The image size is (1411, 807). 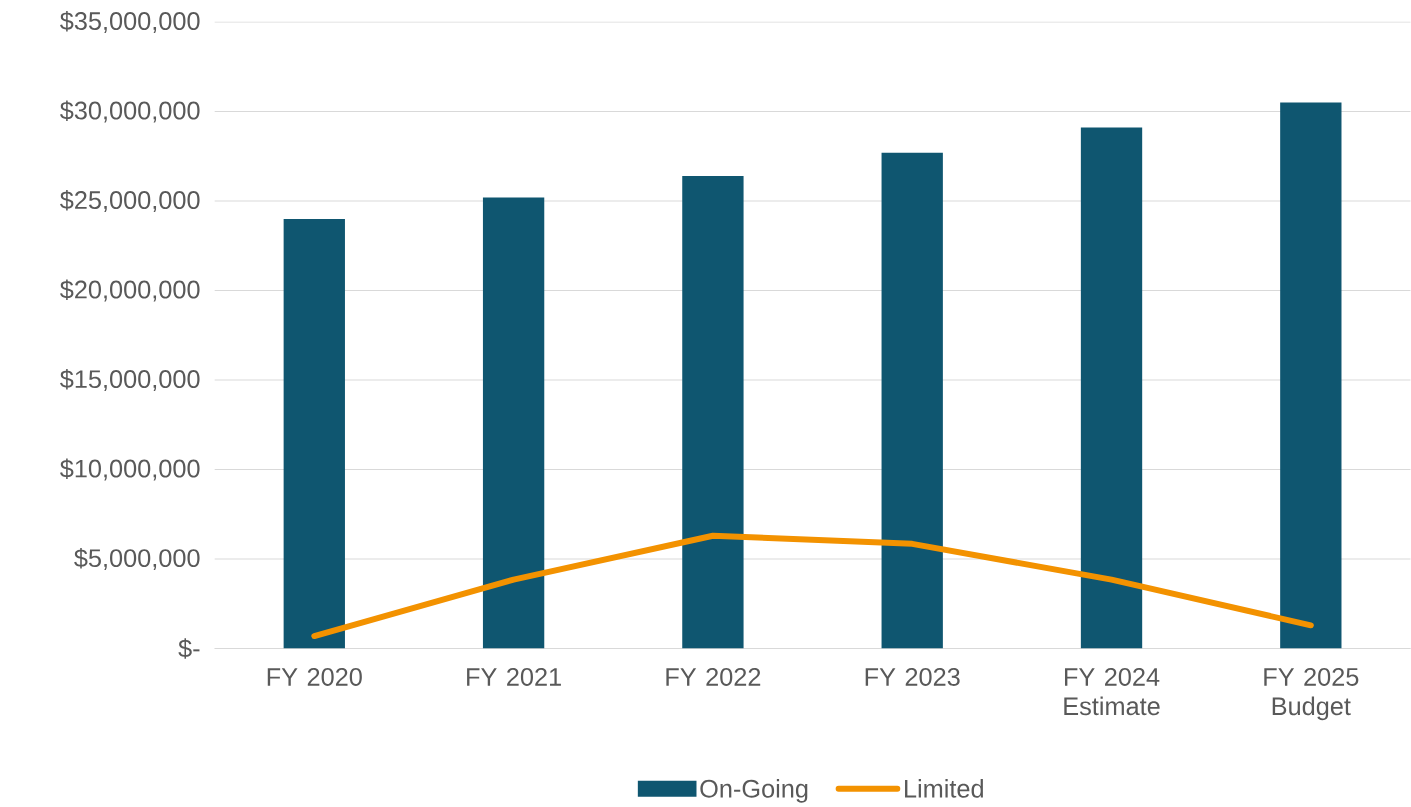 I want to click on legend-label: On-Going, so click(x=754, y=790).